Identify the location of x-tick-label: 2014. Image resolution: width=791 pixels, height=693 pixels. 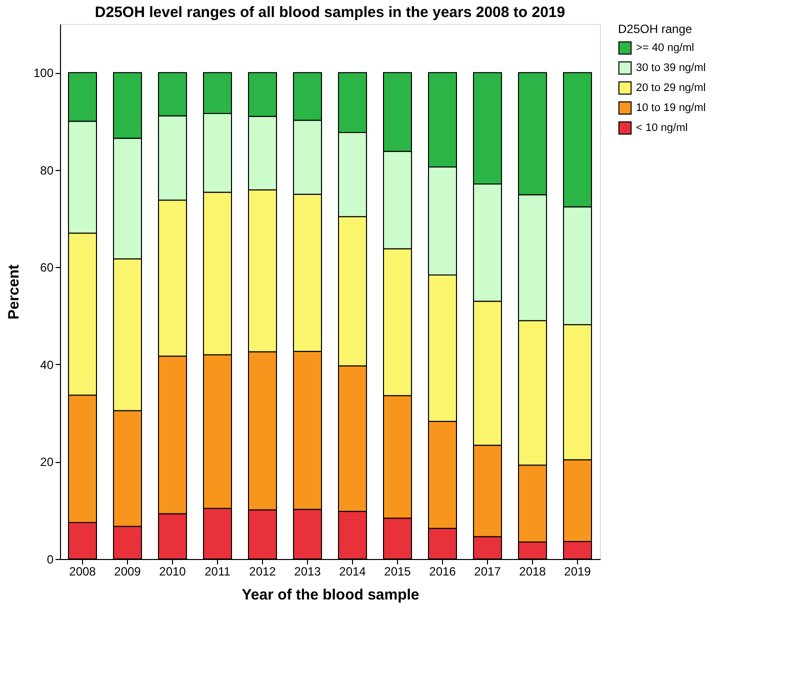
(352, 571).